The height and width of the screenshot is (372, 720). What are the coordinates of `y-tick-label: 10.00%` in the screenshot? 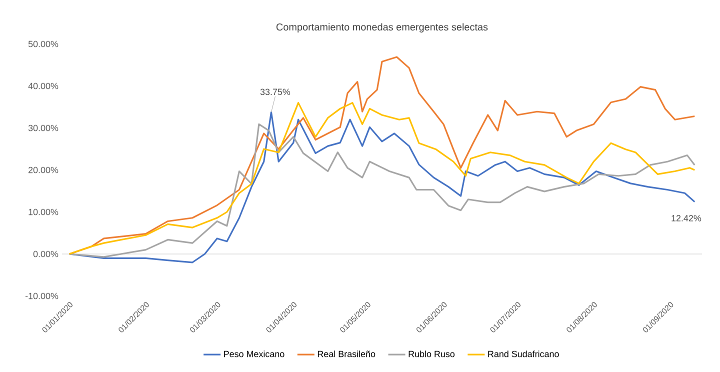 It's located at (43, 212).